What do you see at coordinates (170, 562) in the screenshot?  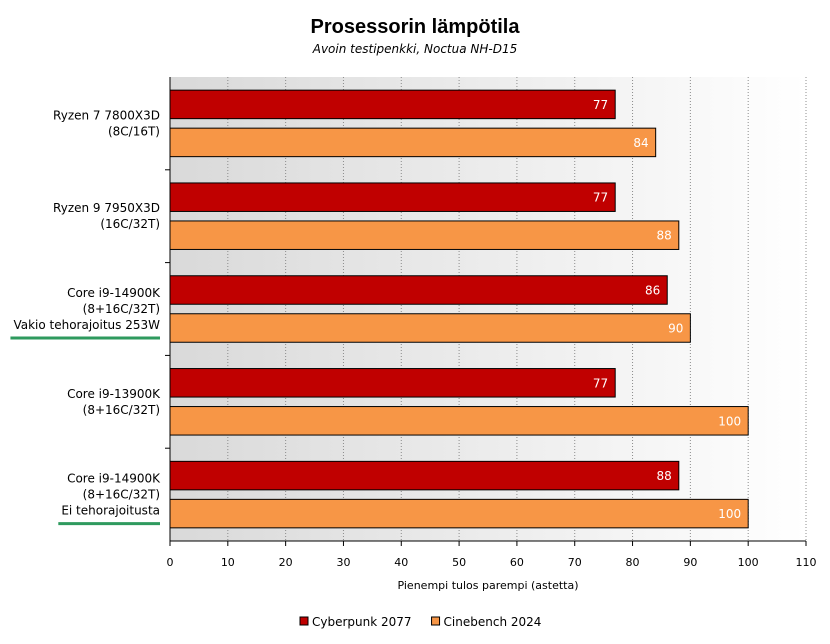 I see `x-tick-label: 0` at bounding box center [170, 562].